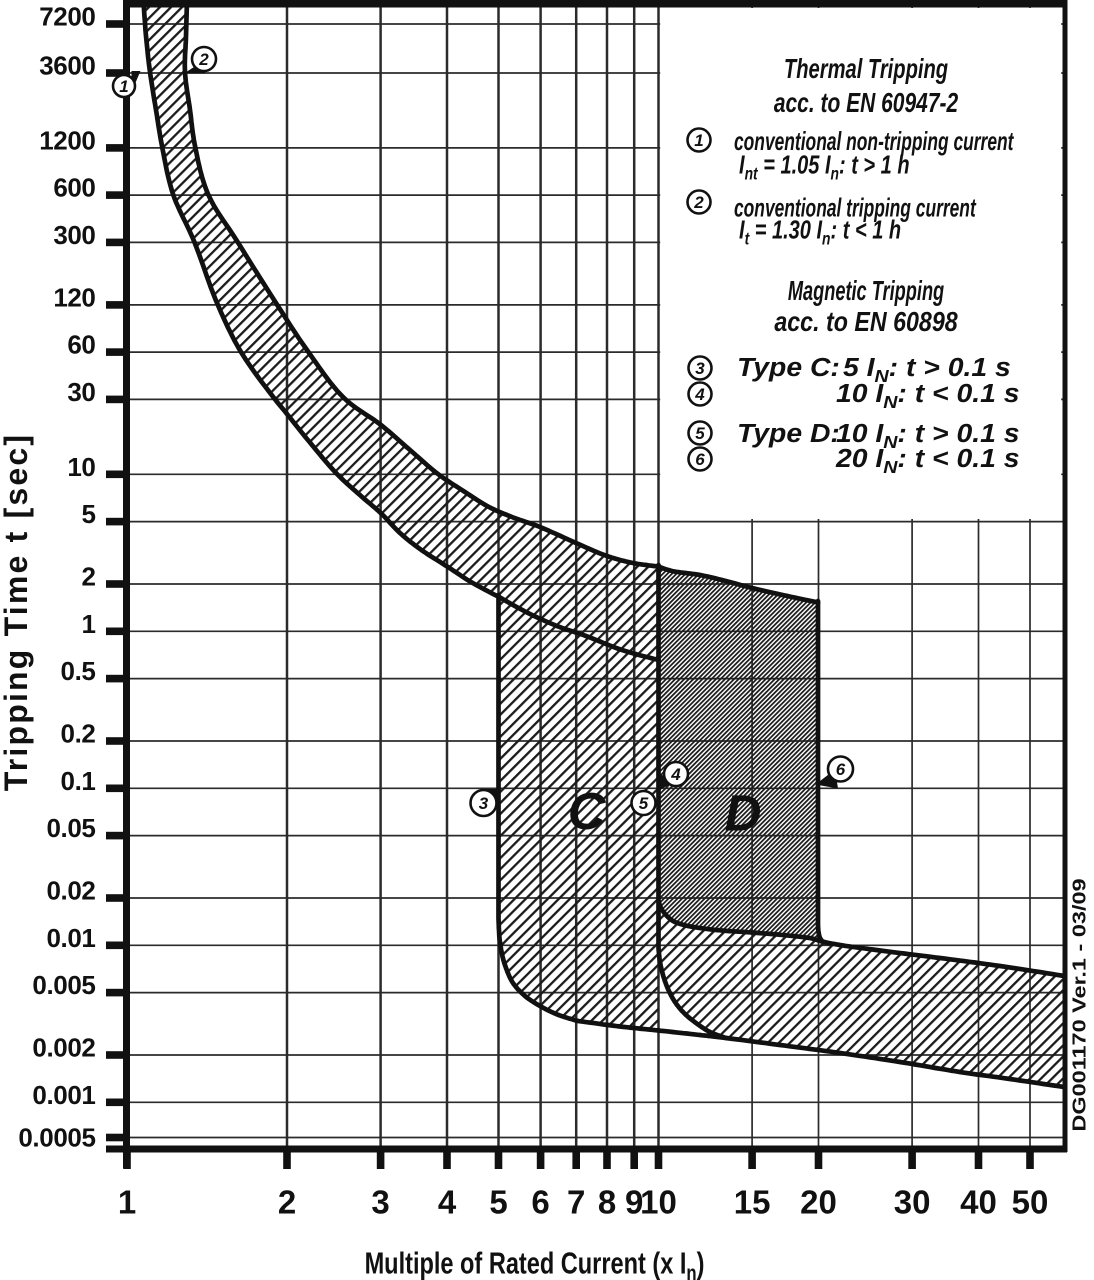 The image size is (1094, 1280). What do you see at coordinates (74, 188) in the screenshot?
I see `svg-text: 600` at bounding box center [74, 188].